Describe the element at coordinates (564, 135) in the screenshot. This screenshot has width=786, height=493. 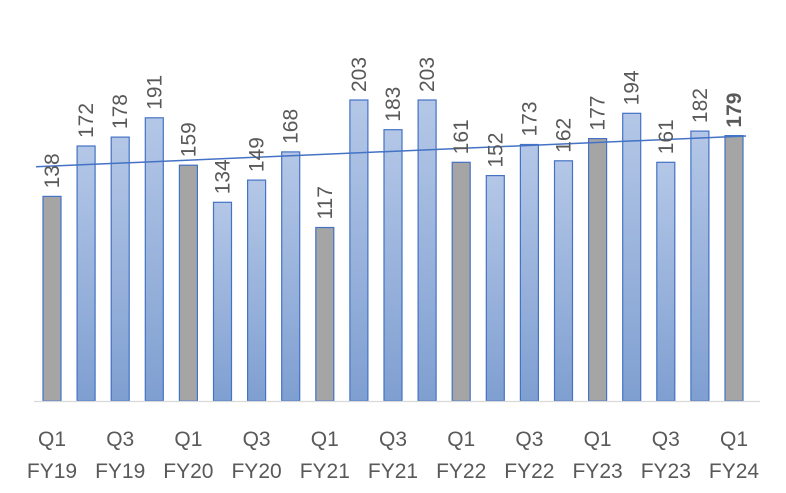
I see `data-label: 162` at that location.